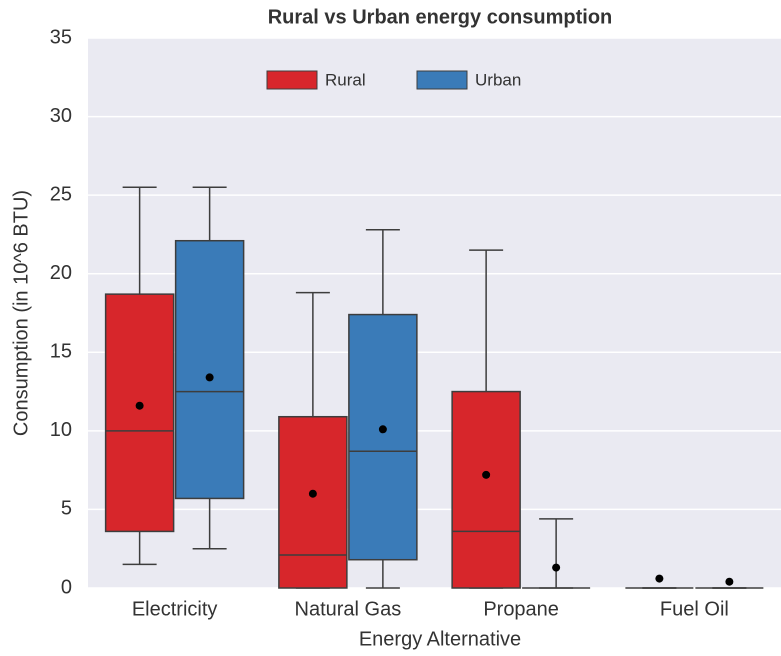  I want to click on y-tick-label: 20, so click(61, 273).